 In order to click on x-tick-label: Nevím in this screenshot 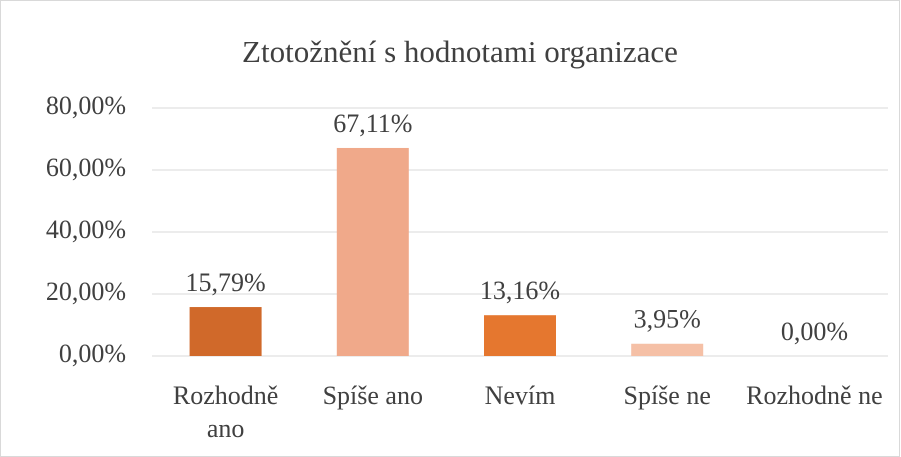, I will do `click(520, 395)`.